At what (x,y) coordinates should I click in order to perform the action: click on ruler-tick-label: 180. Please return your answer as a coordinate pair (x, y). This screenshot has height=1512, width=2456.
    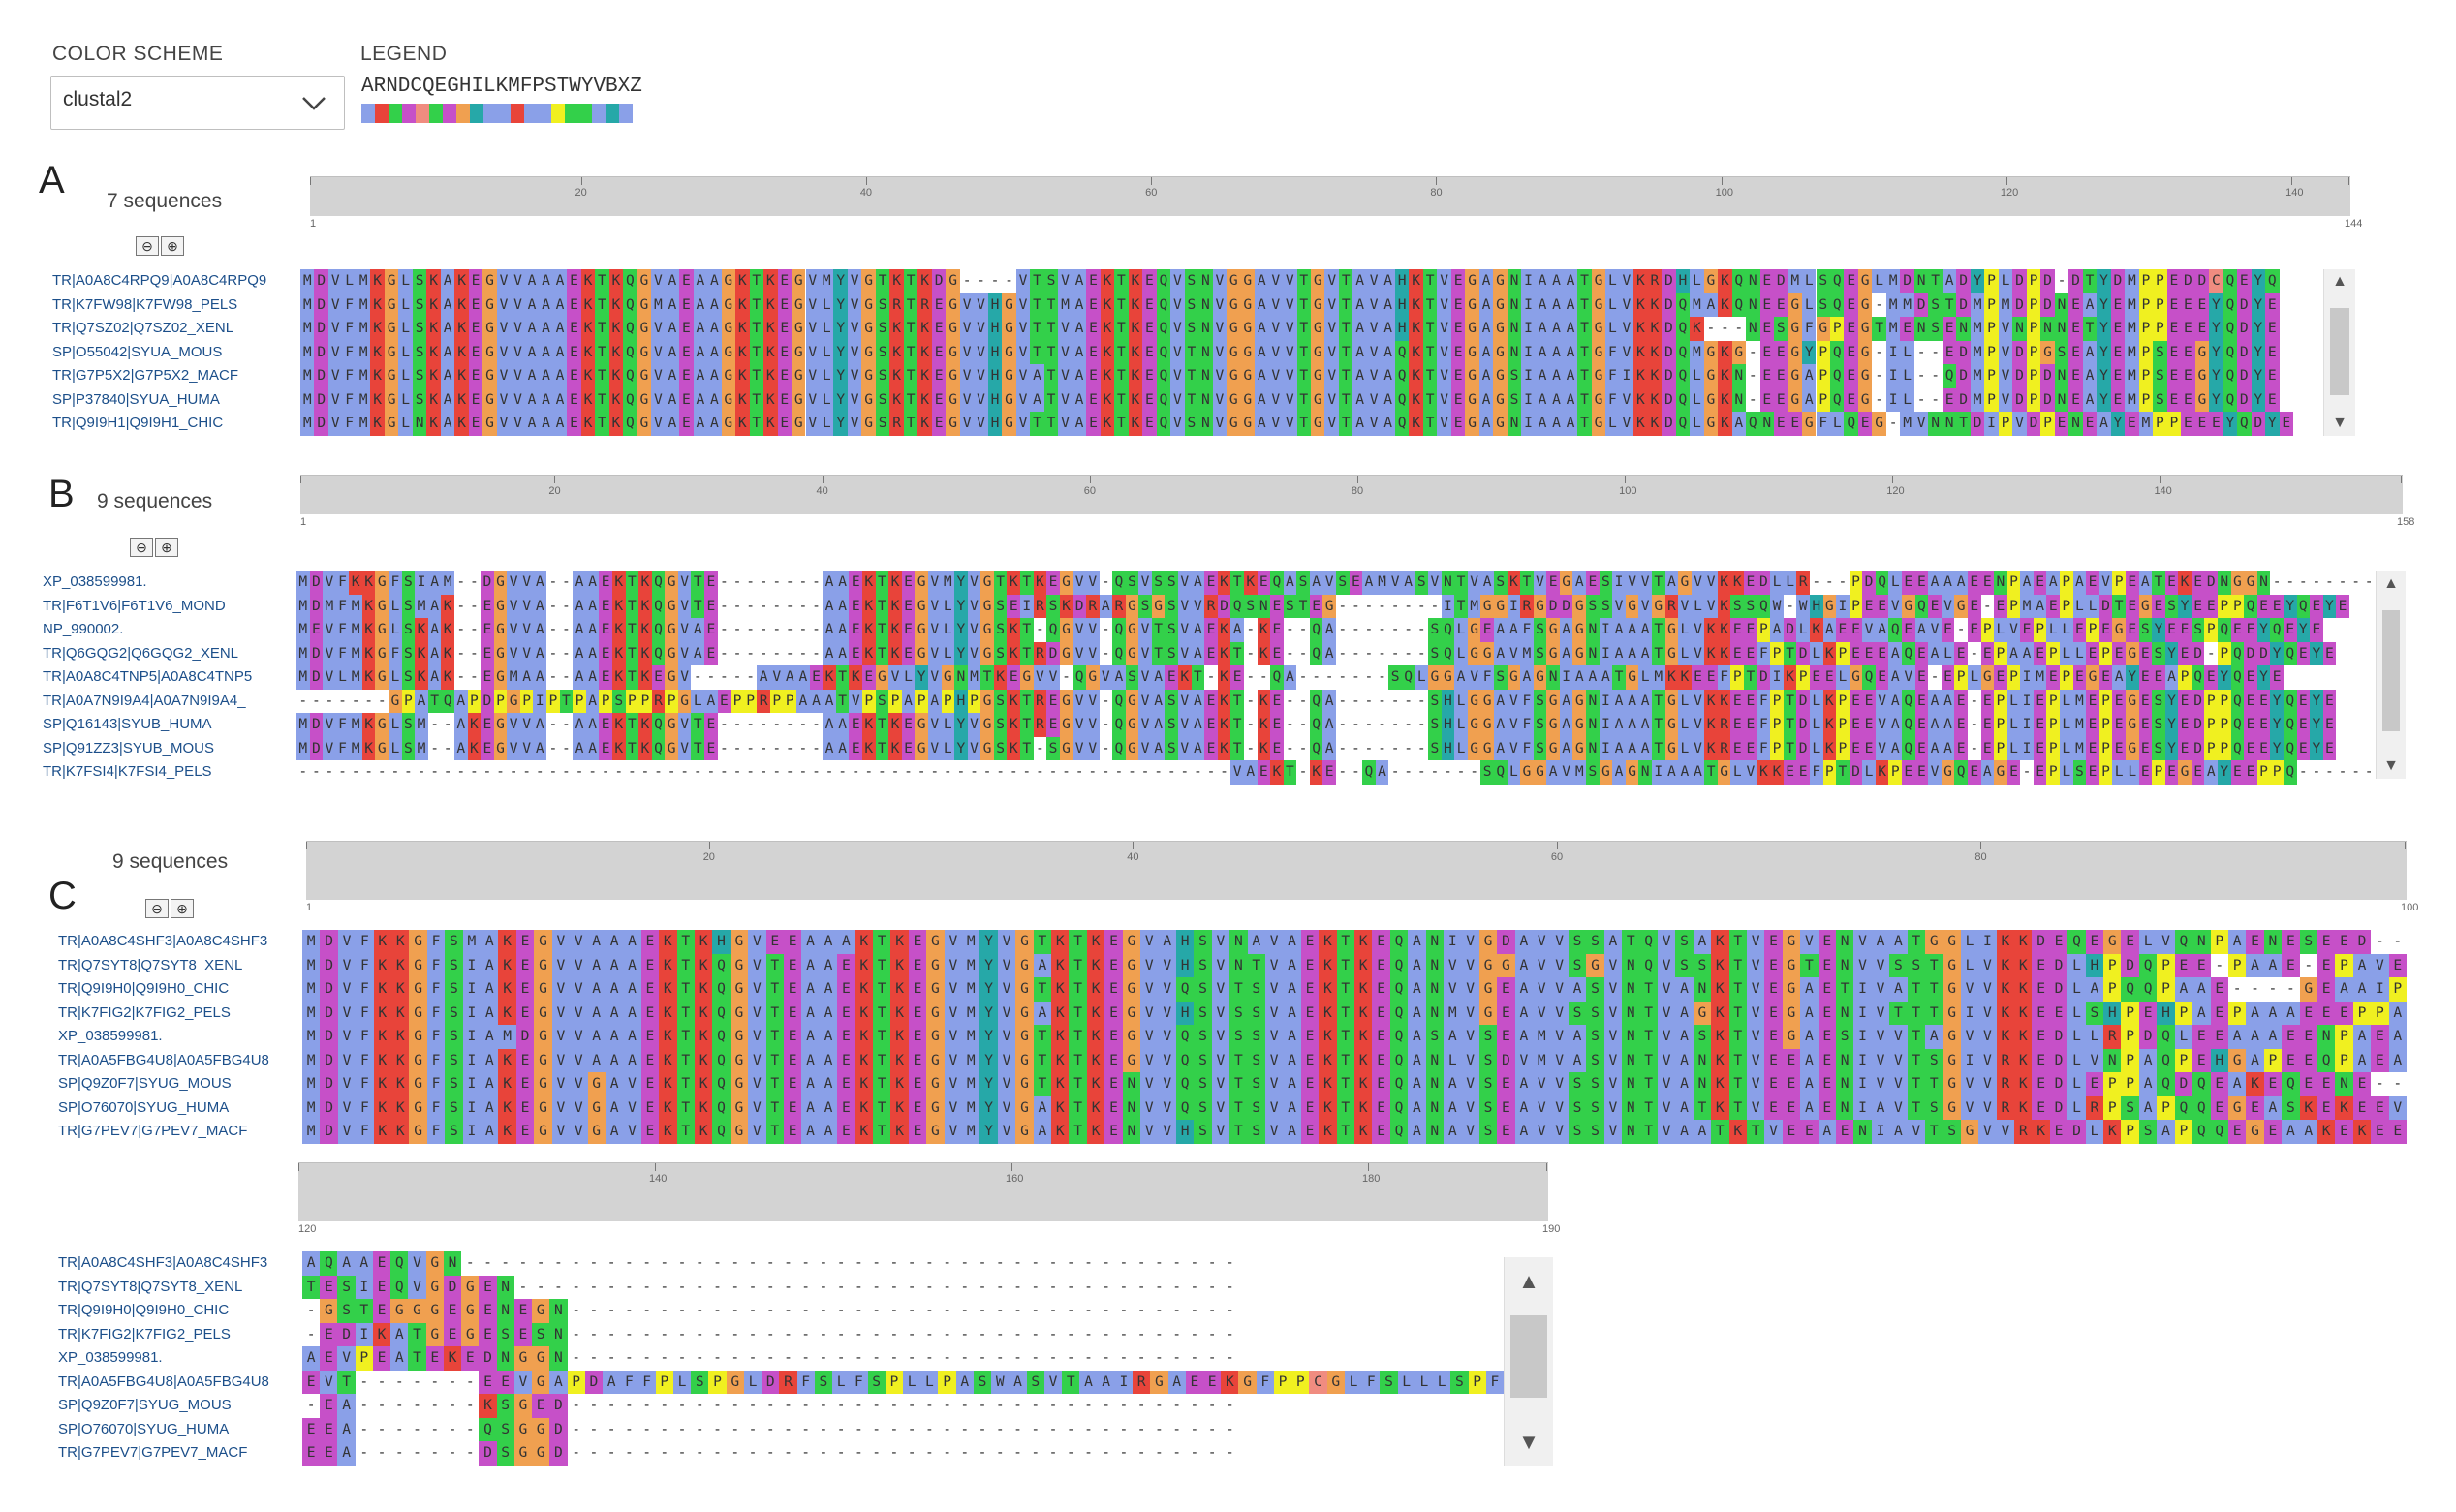
    Looking at the image, I should click on (1371, 1179).